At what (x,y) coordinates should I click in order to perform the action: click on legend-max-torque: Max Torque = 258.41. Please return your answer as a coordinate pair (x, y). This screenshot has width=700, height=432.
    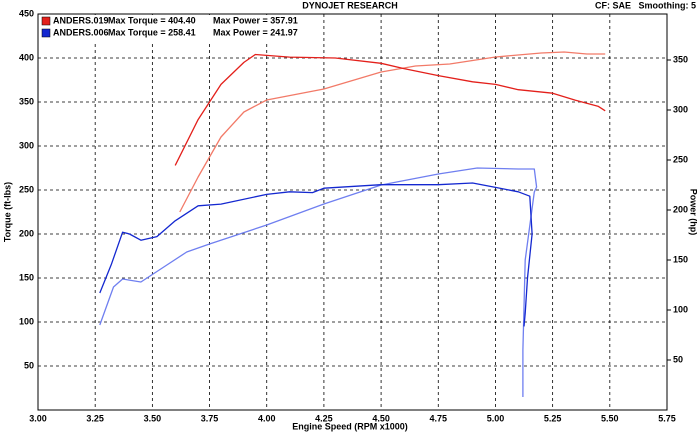
    Looking at the image, I should click on (152, 32).